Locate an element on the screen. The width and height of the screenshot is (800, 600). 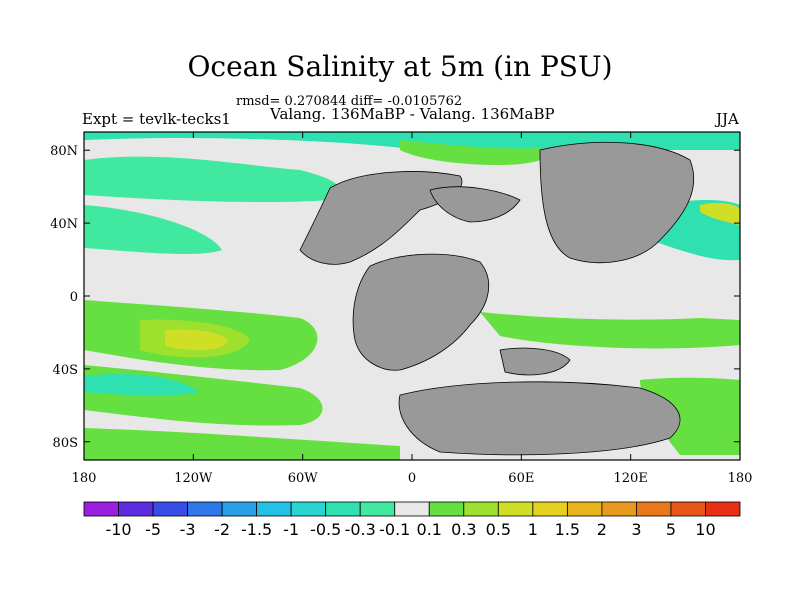
lat-tick-label: 80S is located at coordinates (65, 443).